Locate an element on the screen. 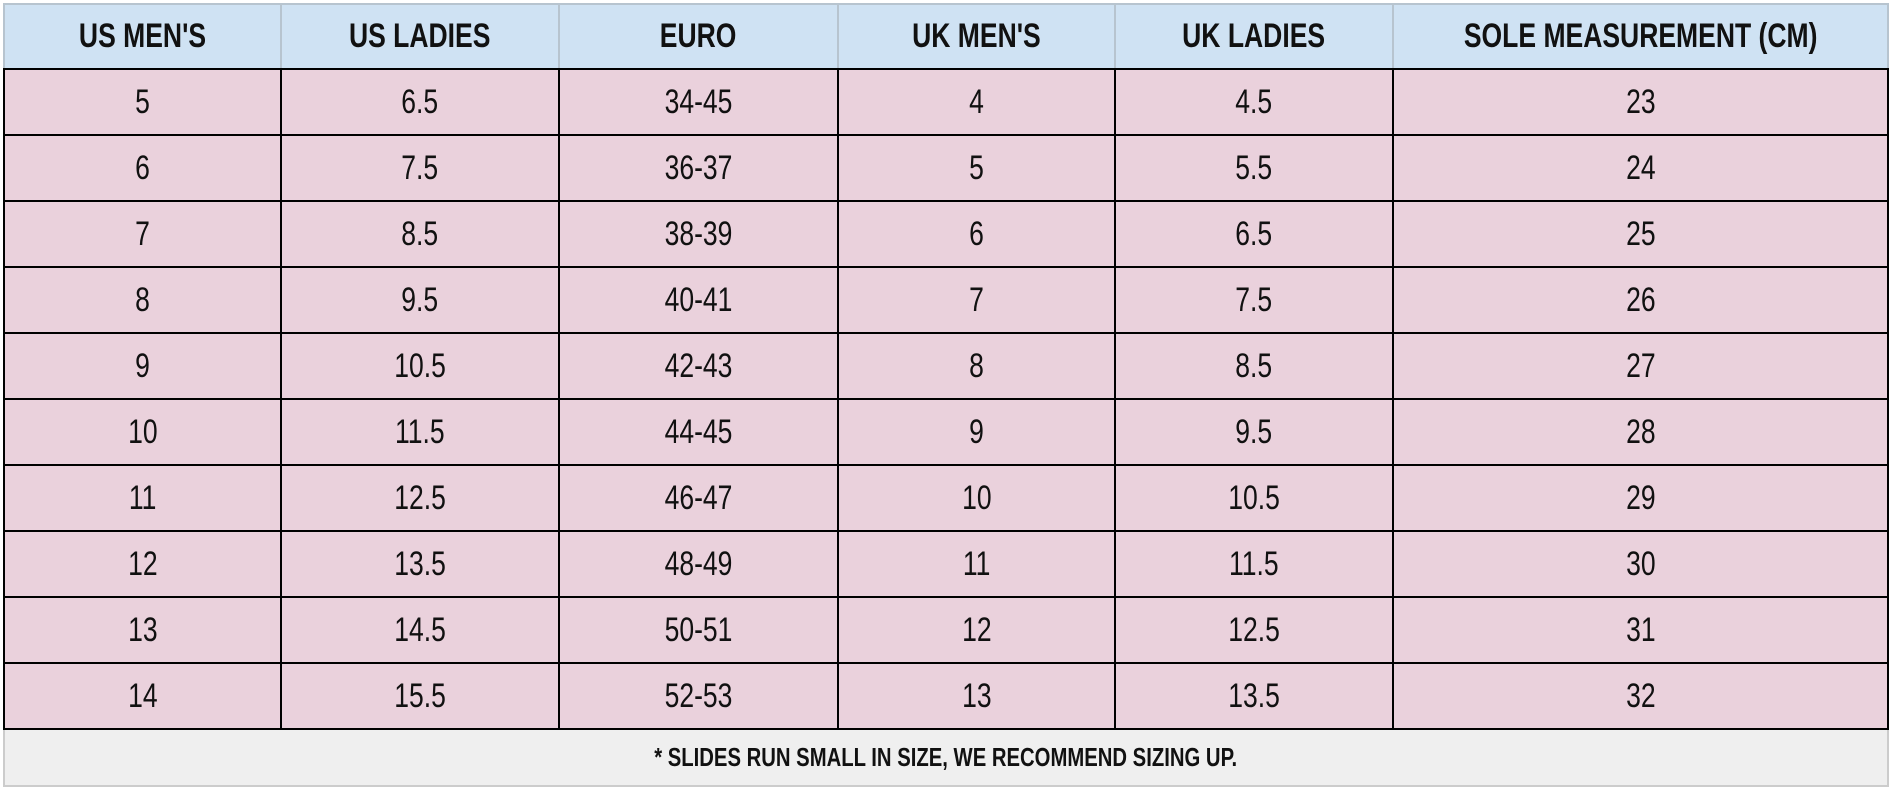 This screenshot has height=788, width=1890. table-cell: 29 is located at coordinates (1640, 498).